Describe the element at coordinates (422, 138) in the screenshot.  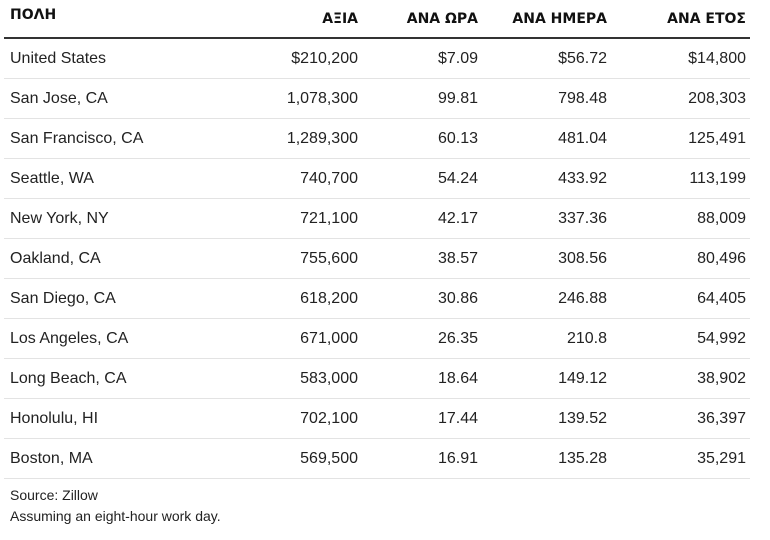
I see `cell-per-hour: 60.13` at that location.